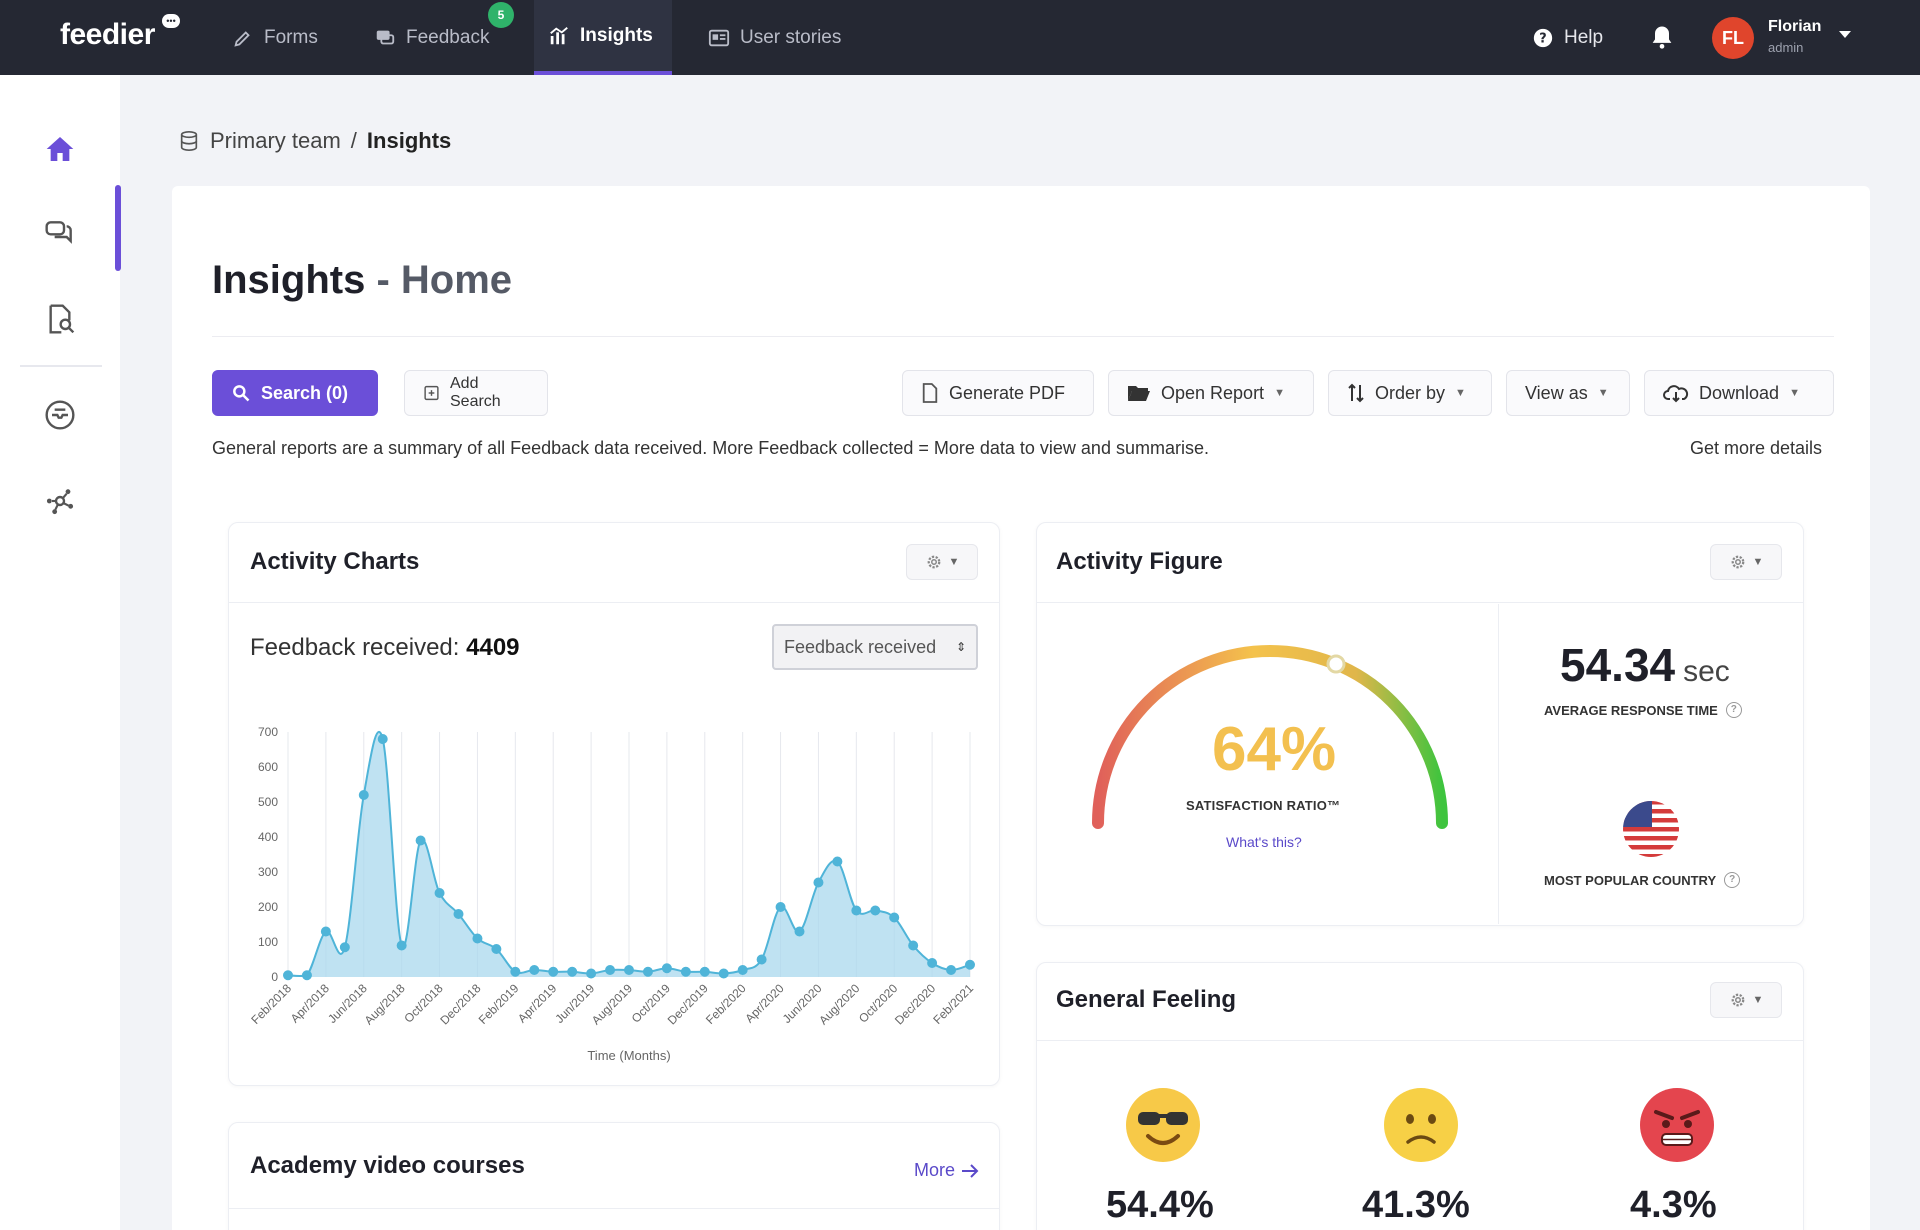 The height and width of the screenshot is (1230, 1920). What do you see at coordinates (933, 562) in the screenshot?
I see `gear-icon` at bounding box center [933, 562].